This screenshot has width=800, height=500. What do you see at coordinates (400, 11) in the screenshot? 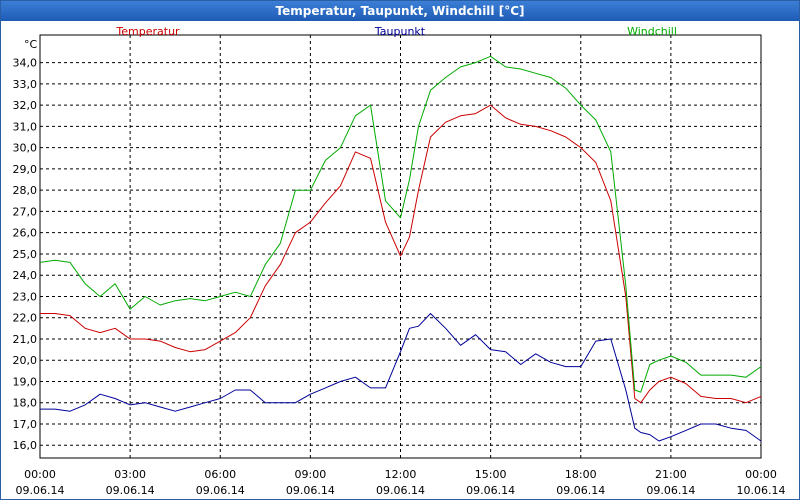
I see `window-title: Temperatur, Taupunkt, Windchill [°C]` at bounding box center [400, 11].